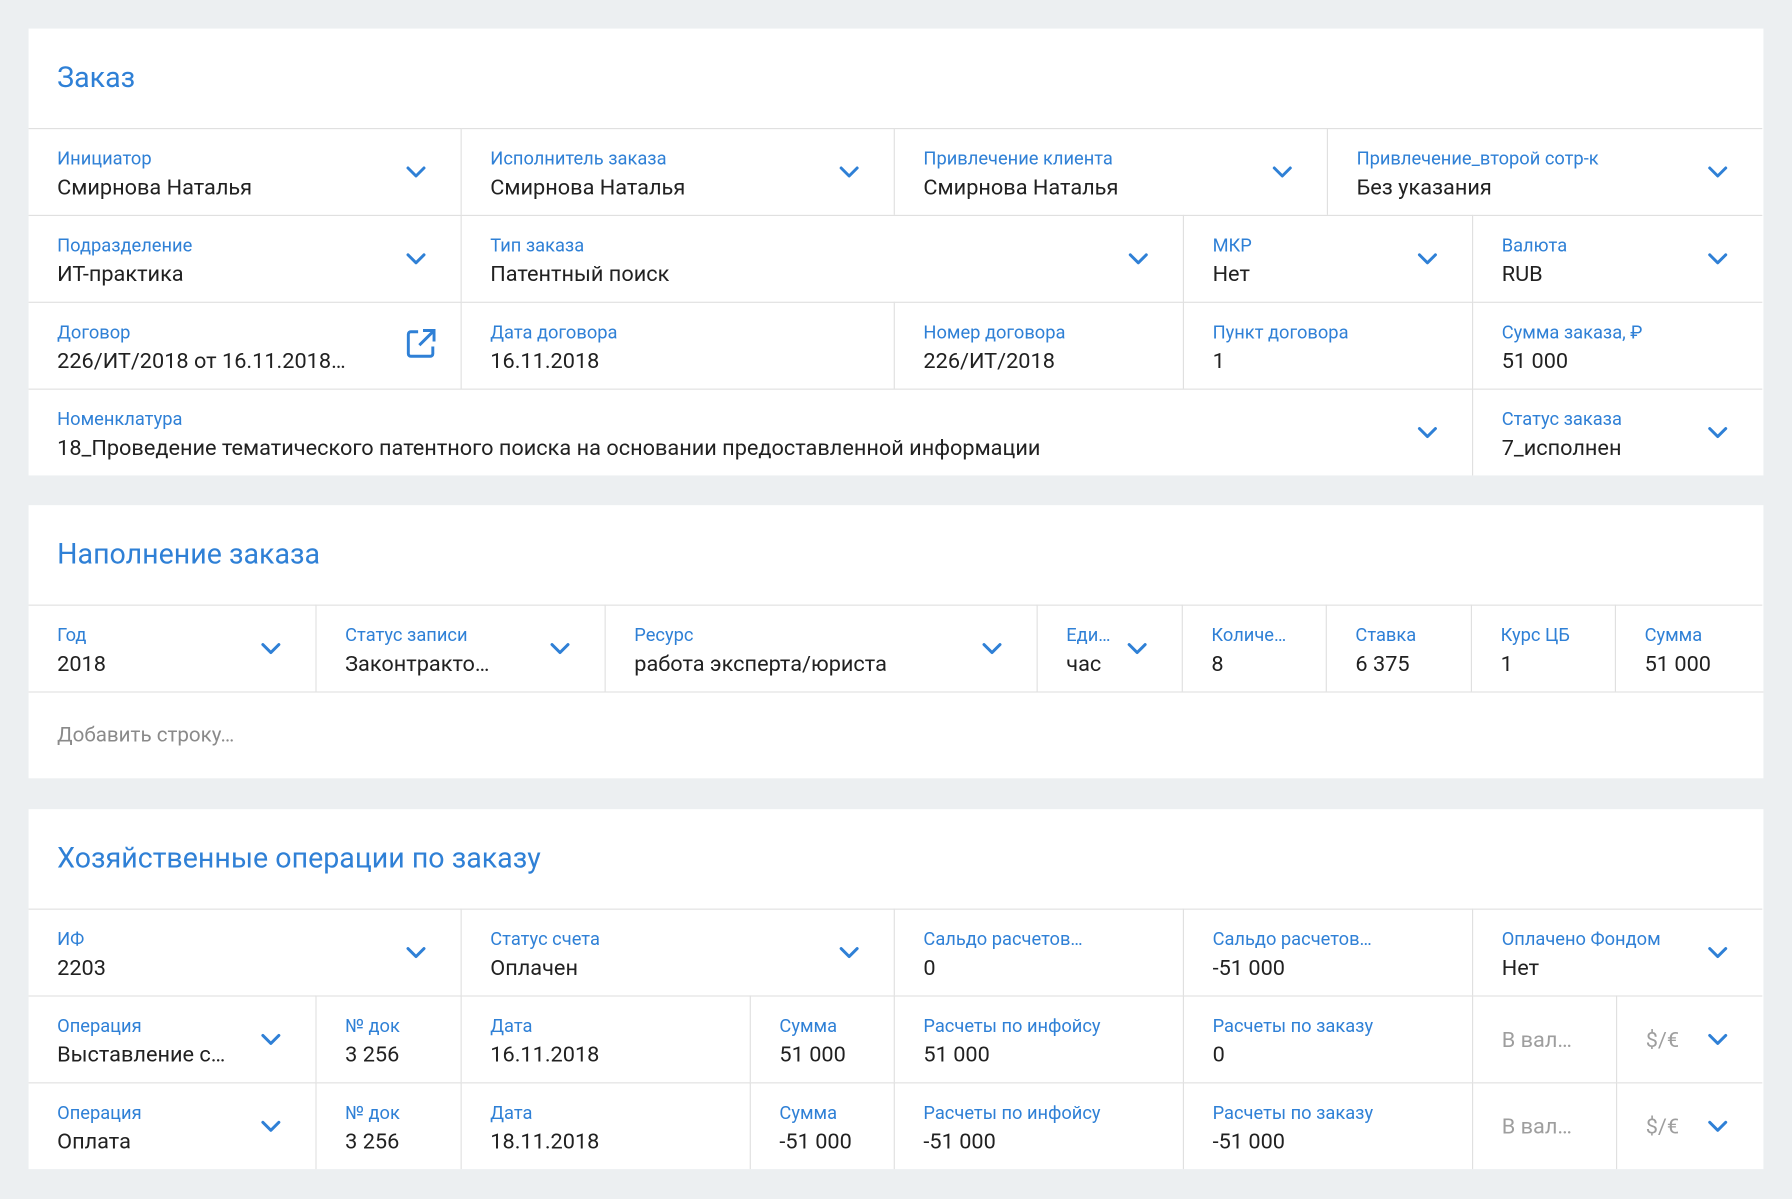 This screenshot has width=1792, height=1199. I want to click on field: Инициатор Смирнова Наталья, so click(245, 171).